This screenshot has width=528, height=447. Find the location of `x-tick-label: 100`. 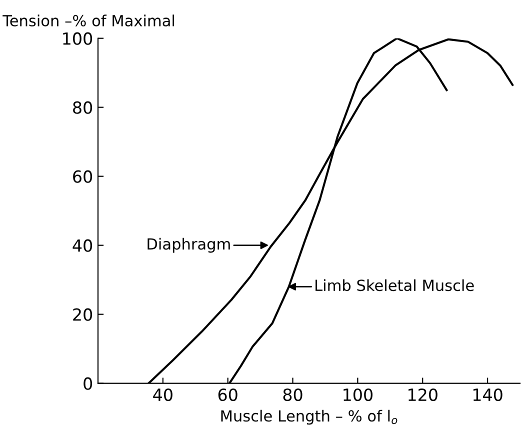

x-tick-label: 100 is located at coordinates (358, 395).